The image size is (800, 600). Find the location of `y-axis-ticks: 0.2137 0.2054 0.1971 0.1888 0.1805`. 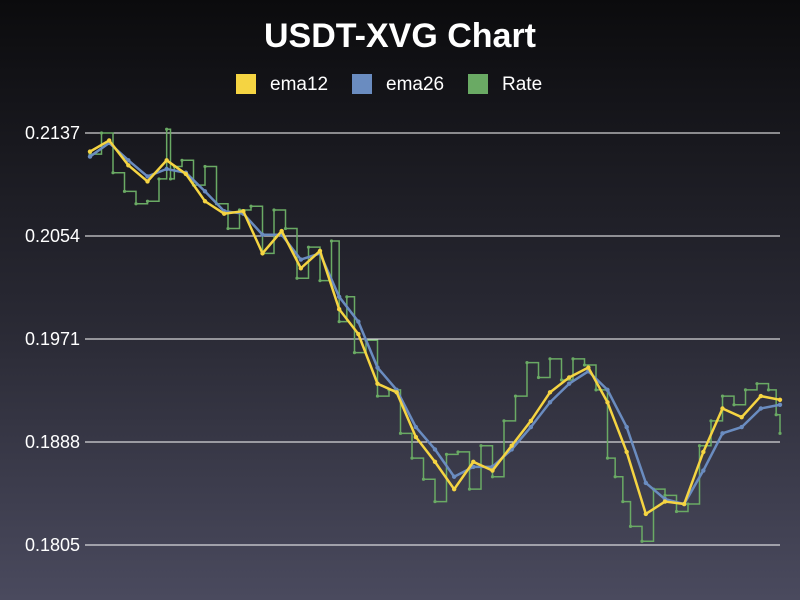

y-axis-ticks: 0.2137 0.2054 0.1971 0.1888 0.1805 is located at coordinates (52, 339).